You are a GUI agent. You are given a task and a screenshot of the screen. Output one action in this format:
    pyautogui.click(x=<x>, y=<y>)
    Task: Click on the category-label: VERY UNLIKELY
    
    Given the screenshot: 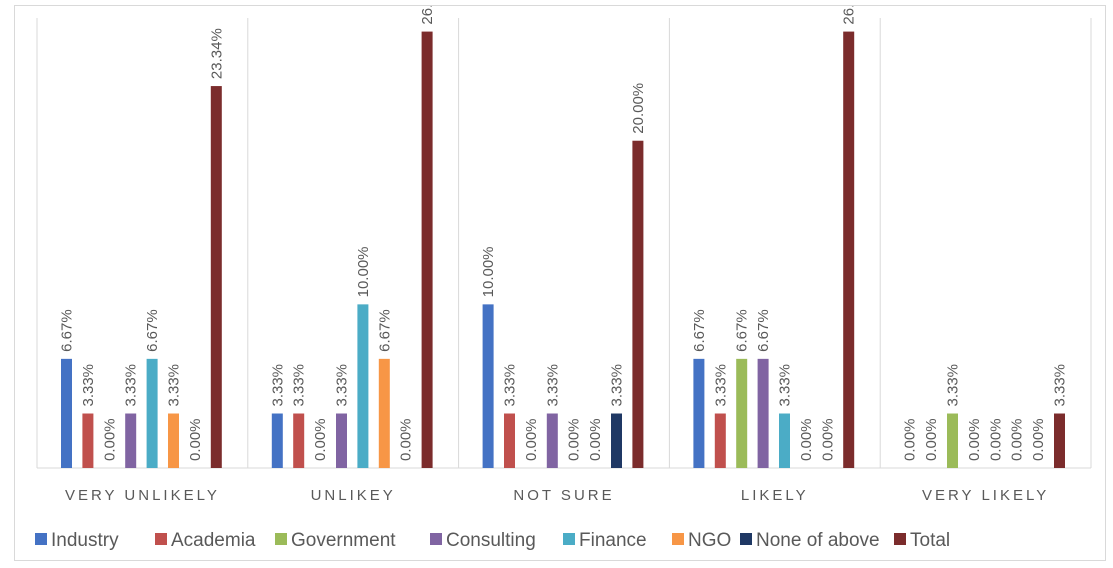 What is the action you would take?
    pyautogui.click(x=142, y=495)
    